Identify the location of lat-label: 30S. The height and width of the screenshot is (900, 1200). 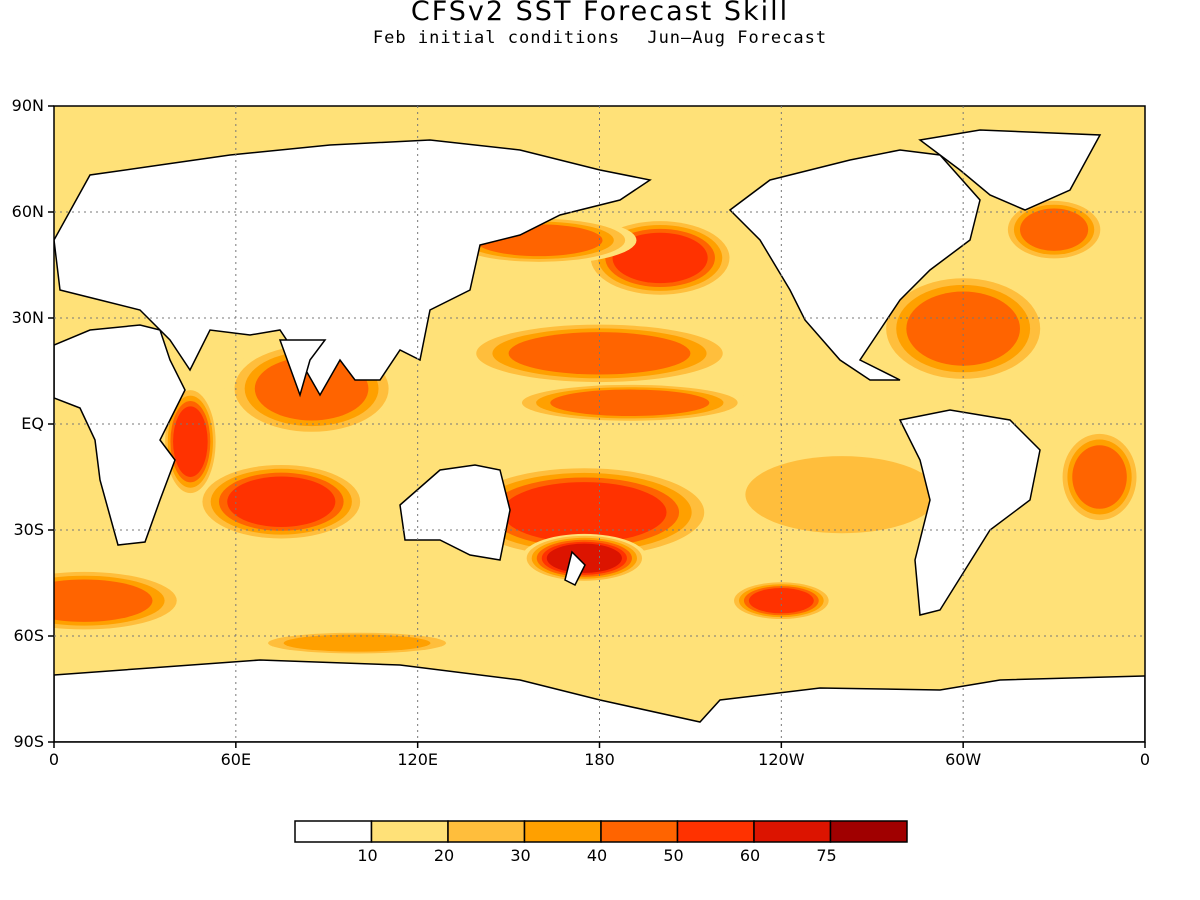
(28, 529).